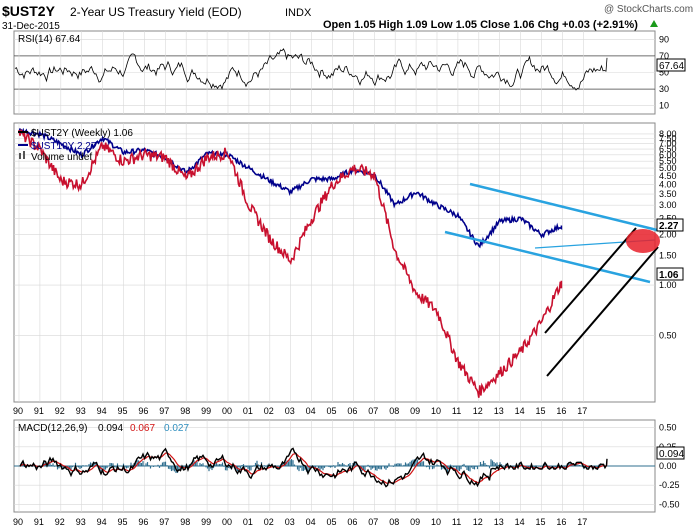  What do you see at coordinates (664, 106) in the screenshot?
I see `rsi-tick-label: 10` at bounding box center [664, 106].